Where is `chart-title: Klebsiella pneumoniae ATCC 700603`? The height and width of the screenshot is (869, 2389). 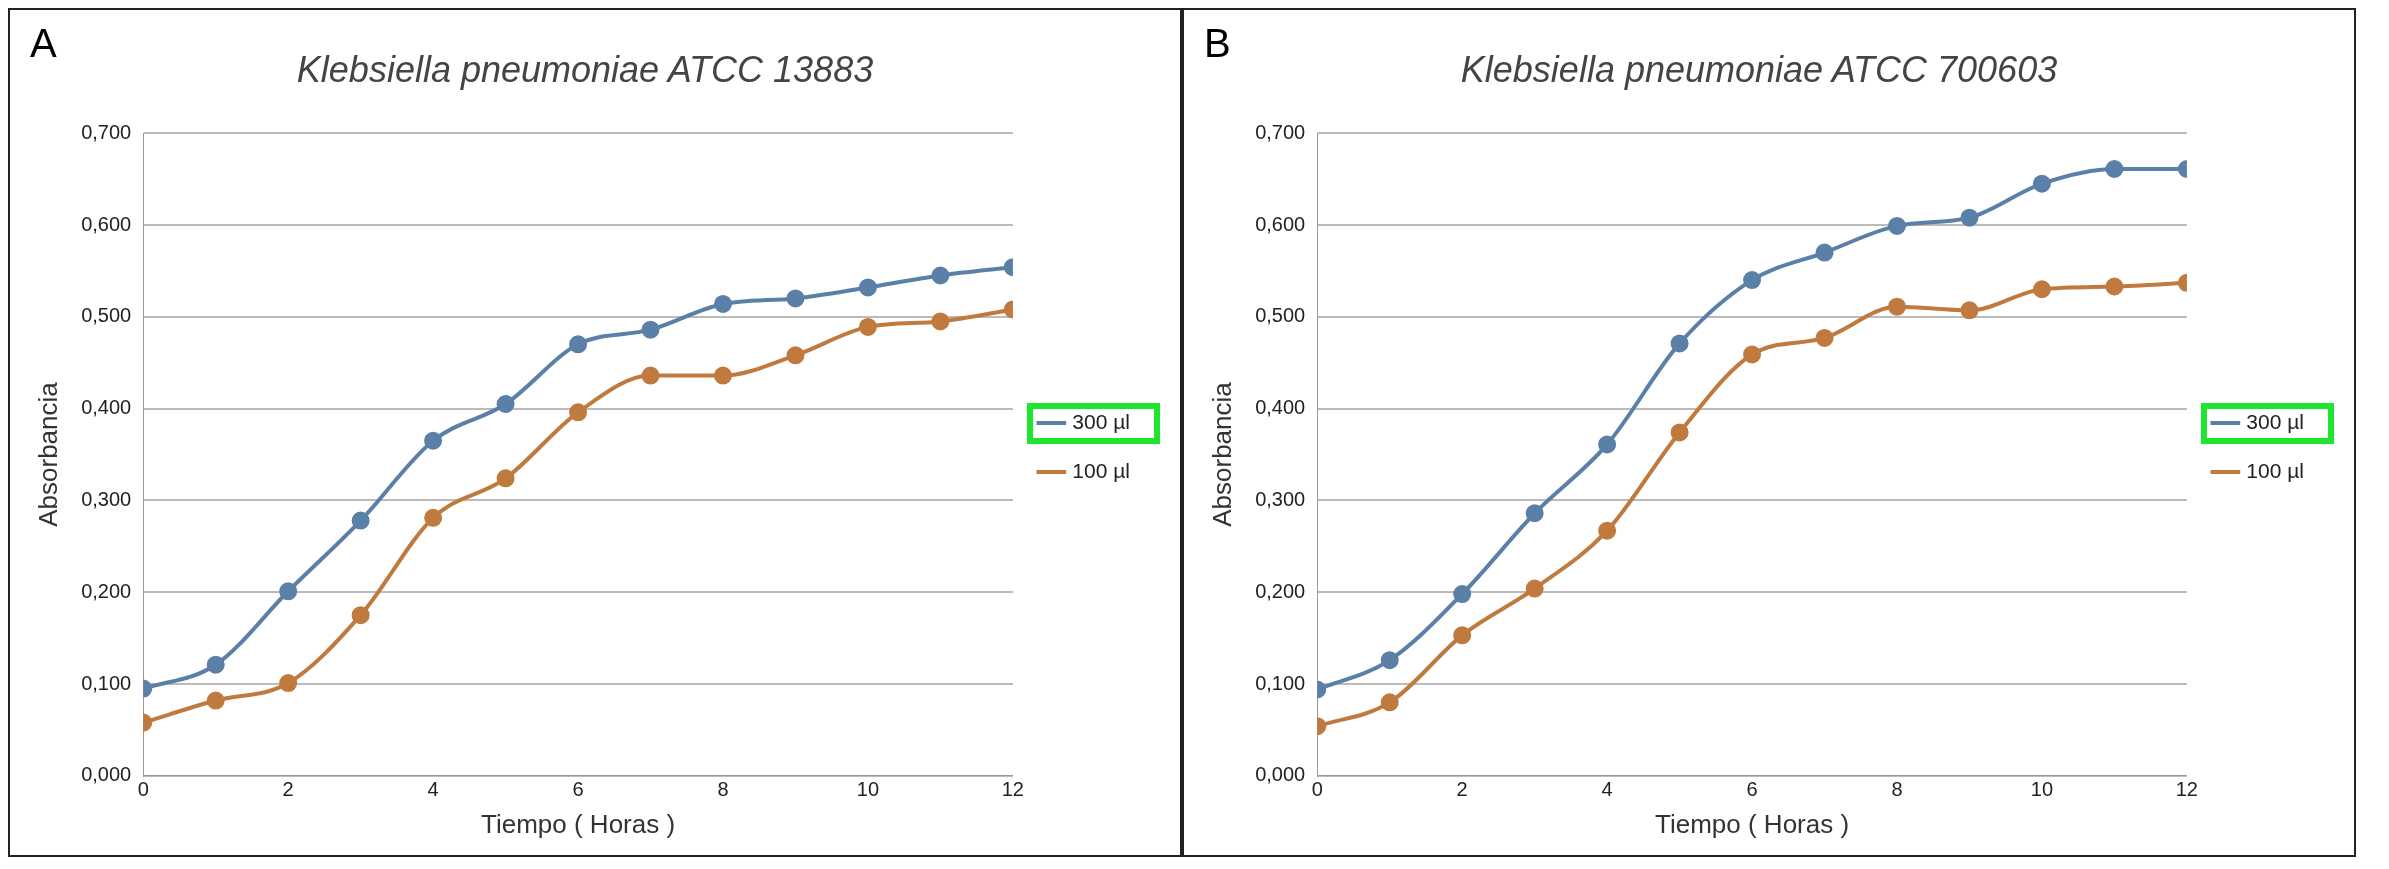 chart-title: Klebsiella pneumoniae ATCC 700603 is located at coordinates (1759, 69).